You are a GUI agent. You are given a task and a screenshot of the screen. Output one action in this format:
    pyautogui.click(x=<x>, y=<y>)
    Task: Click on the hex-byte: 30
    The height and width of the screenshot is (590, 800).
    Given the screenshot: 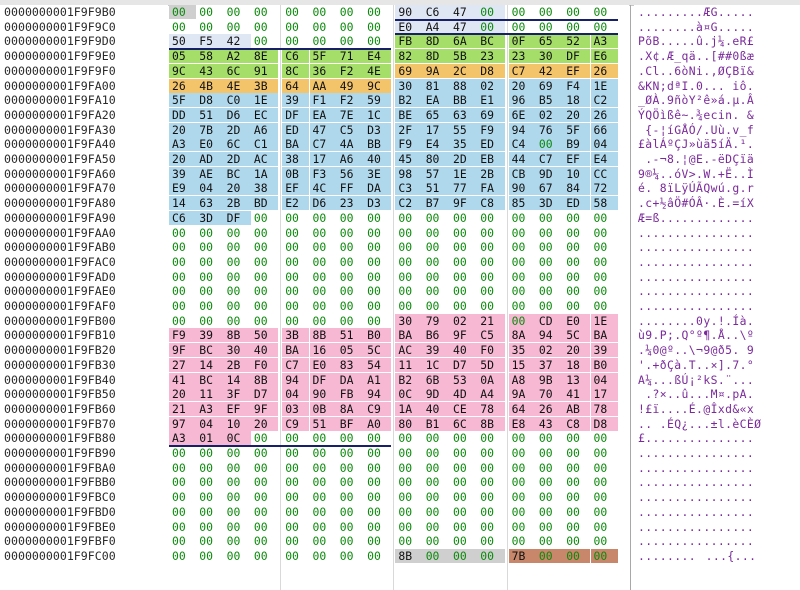 What is the action you would take?
    pyautogui.click(x=237, y=350)
    